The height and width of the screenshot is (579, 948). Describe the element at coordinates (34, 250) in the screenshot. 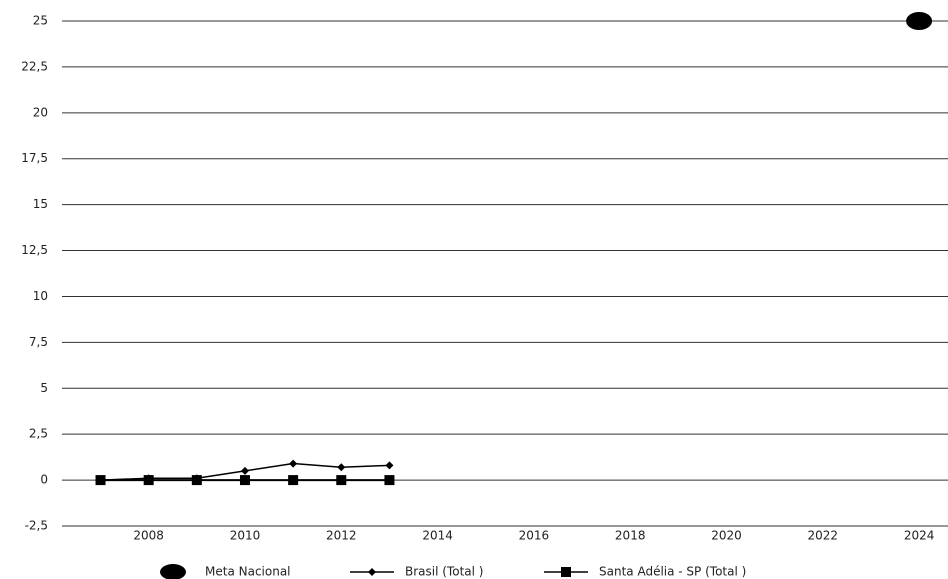

I see `y-tick-label: 12,5` at that location.